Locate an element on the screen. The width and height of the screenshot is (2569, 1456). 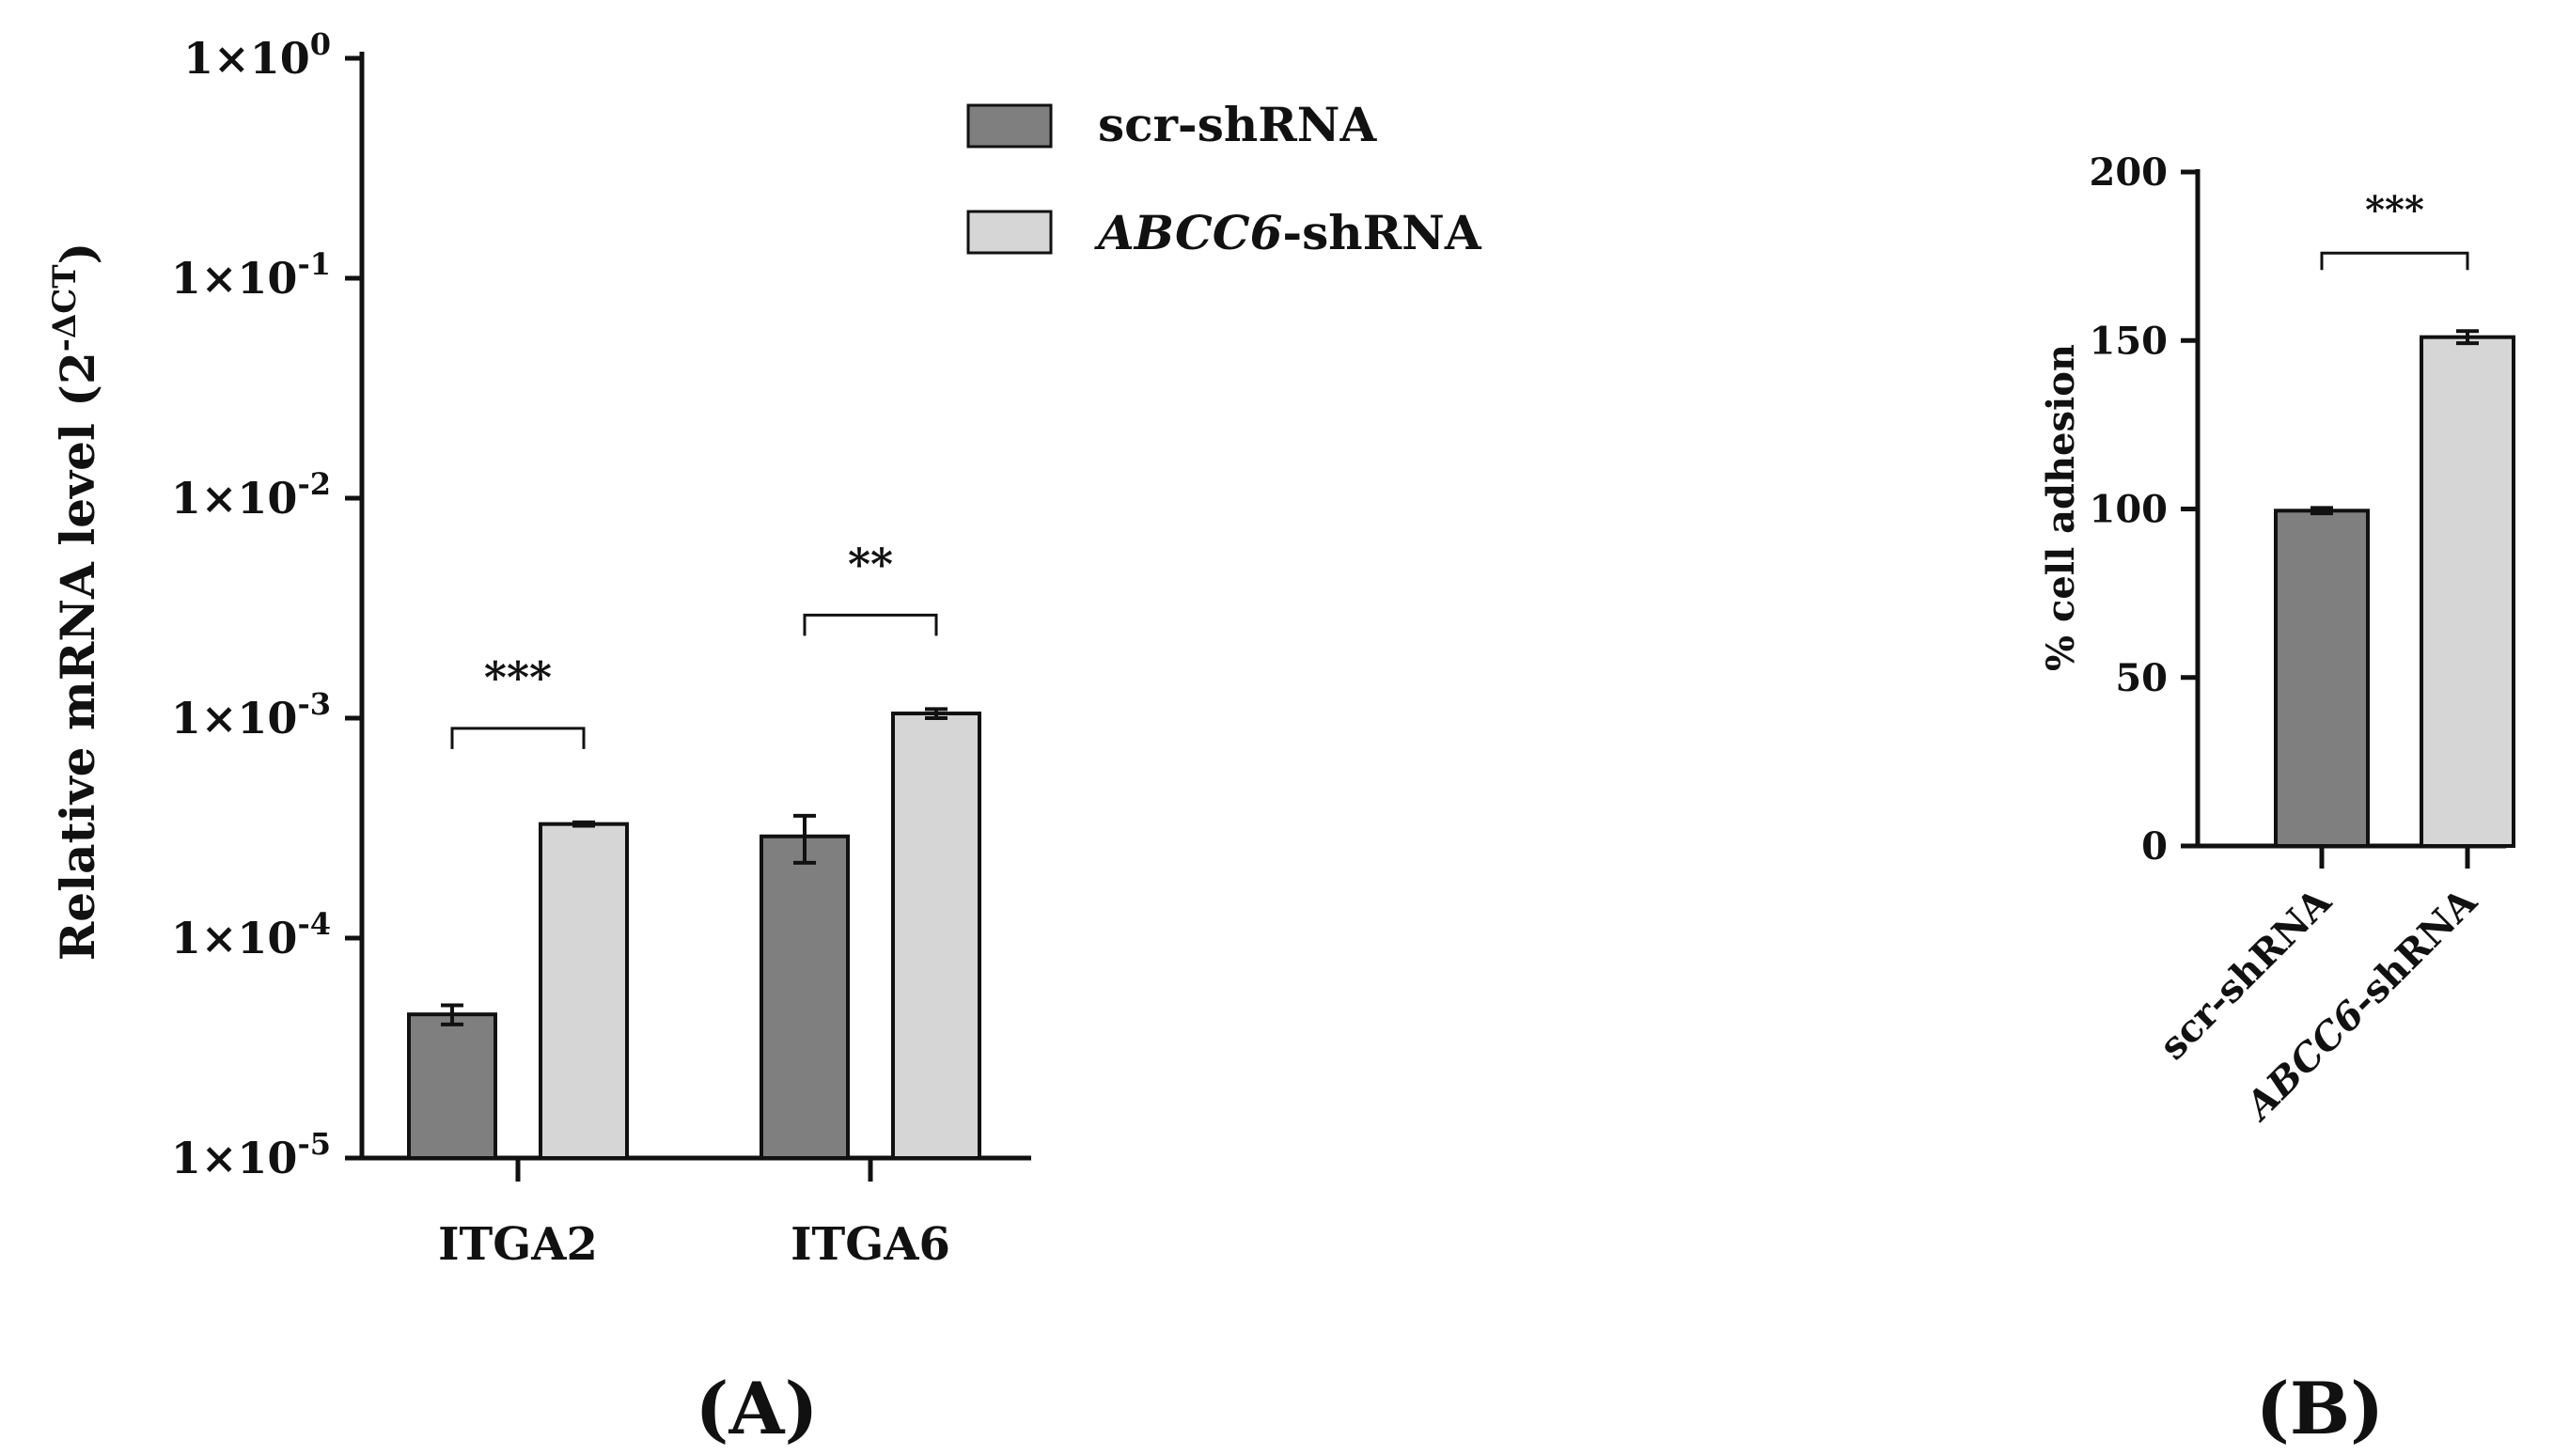
panel-a-y-tick-label: 1×10⁻¹ is located at coordinates (251, 275).